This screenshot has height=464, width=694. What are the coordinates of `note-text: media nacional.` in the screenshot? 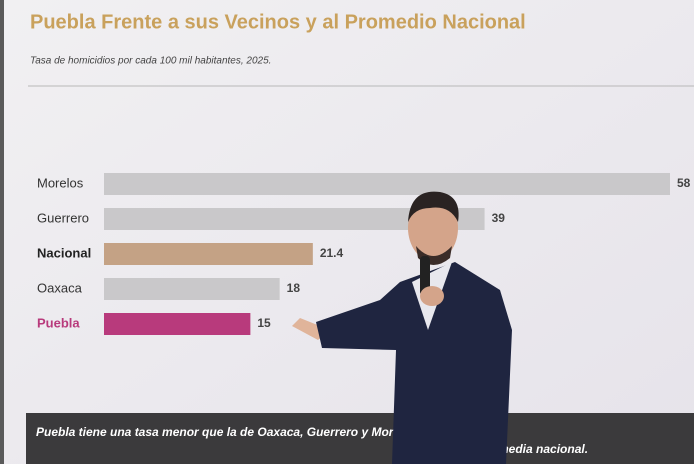 It's located at (543, 449).